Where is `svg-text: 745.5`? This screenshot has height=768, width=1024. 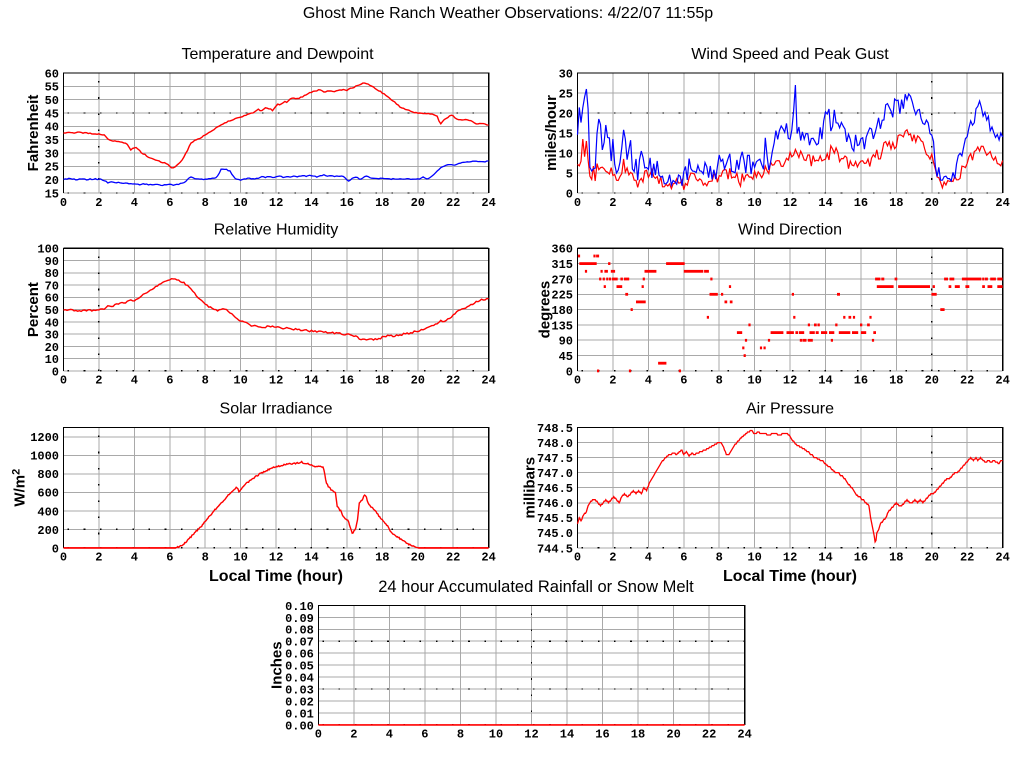 svg-text: 745.5 is located at coordinates (555, 519).